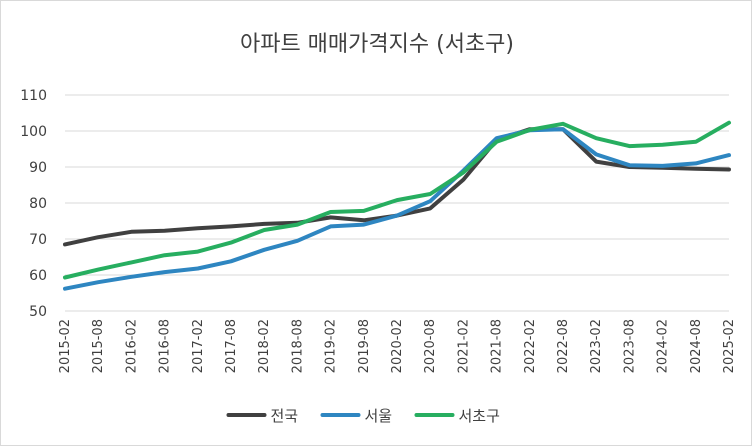  Describe the element at coordinates (285, 416) in the screenshot. I see `legend-label-0: 전국` at that location.